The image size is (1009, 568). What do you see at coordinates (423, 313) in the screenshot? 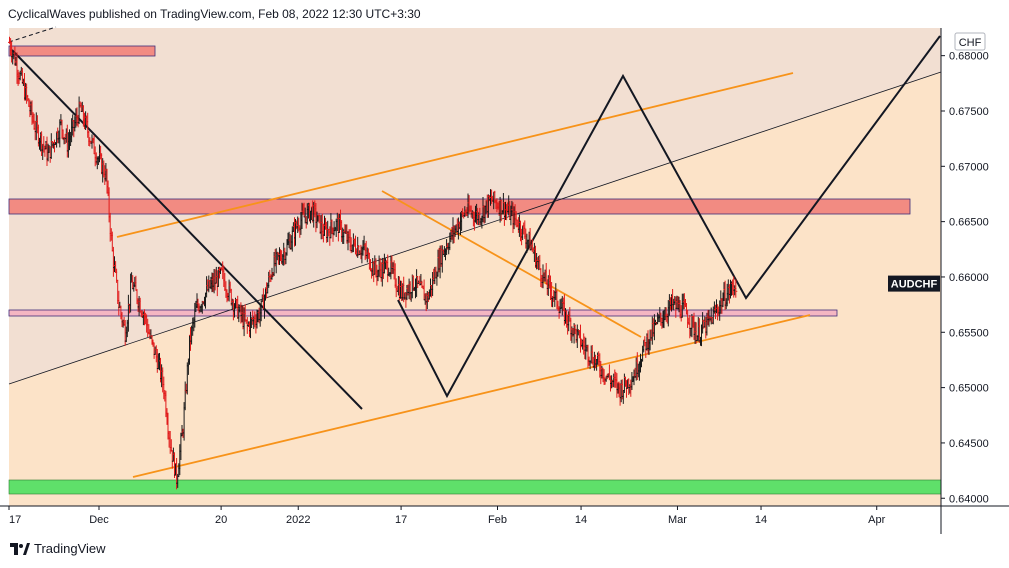
I see `mid-zone` at bounding box center [423, 313].